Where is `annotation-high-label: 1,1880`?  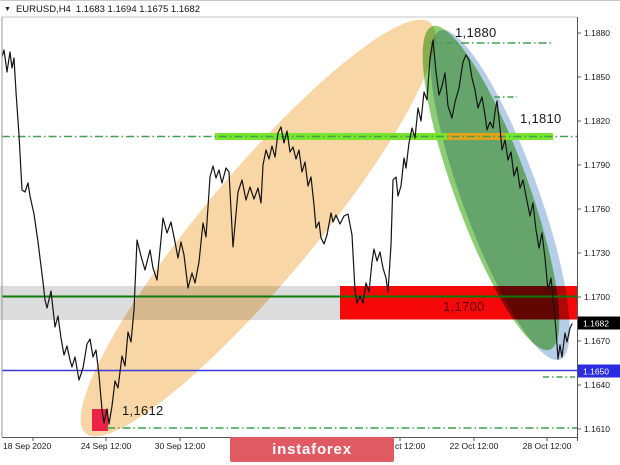 annotation-high-label: 1,1880 is located at coordinates (476, 32).